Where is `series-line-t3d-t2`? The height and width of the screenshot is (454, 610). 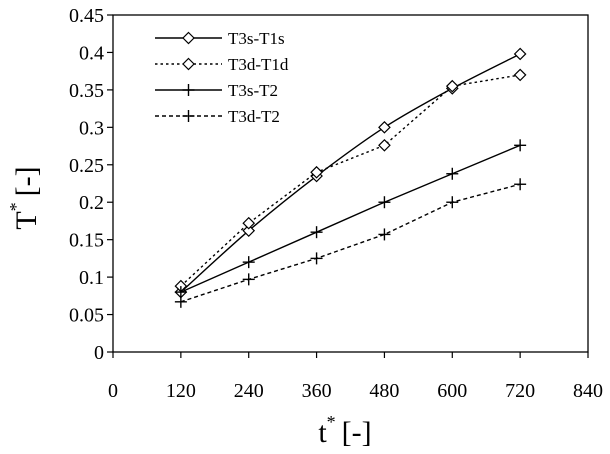 series-line-t3d-t2 is located at coordinates (350, 243).